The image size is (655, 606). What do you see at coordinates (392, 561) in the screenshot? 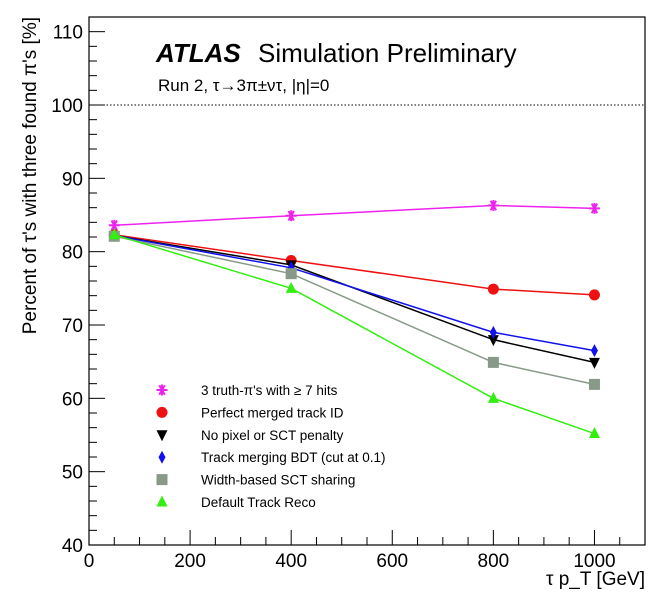
I see `x-tick-label: 600` at bounding box center [392, 561].